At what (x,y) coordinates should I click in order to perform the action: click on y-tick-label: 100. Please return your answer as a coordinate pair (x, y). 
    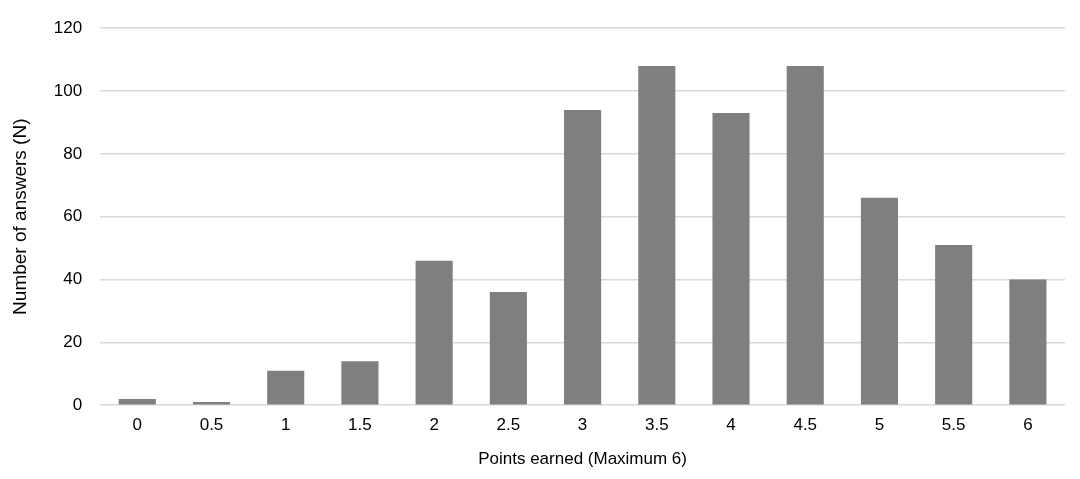
    Looking at the image, I should click on (68, 90).